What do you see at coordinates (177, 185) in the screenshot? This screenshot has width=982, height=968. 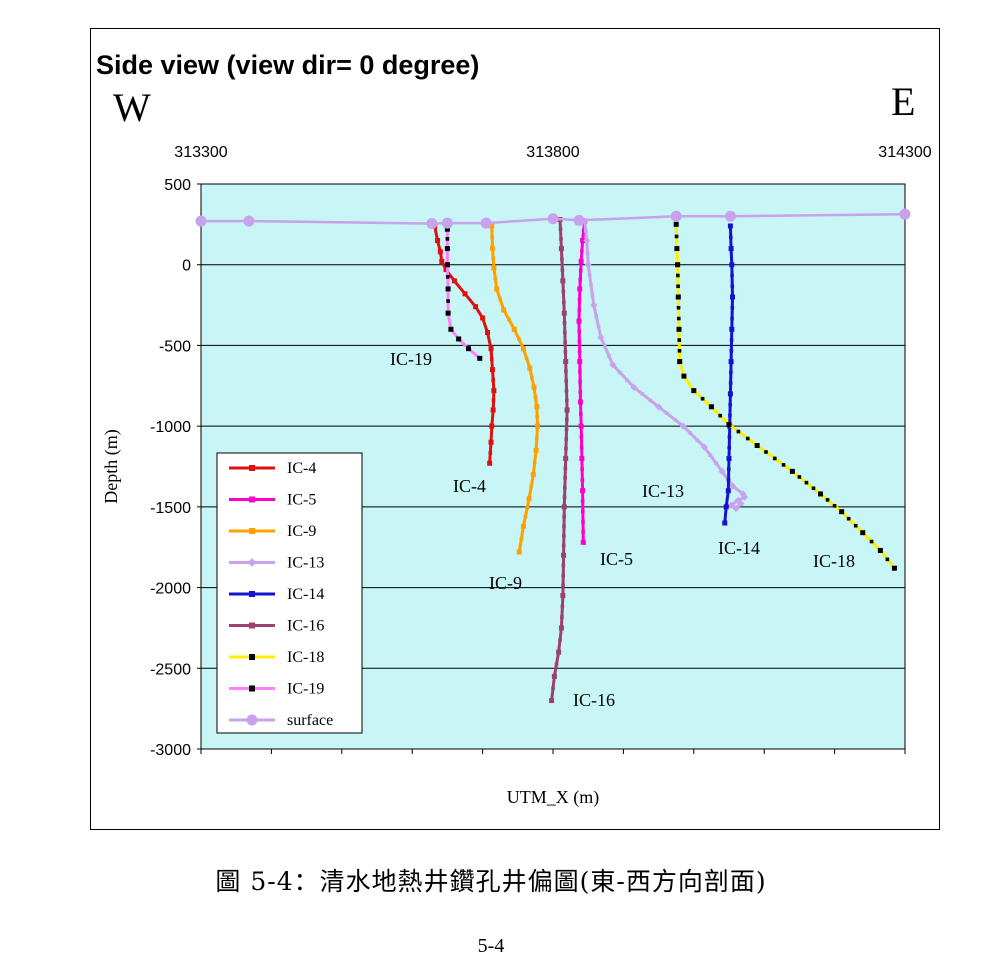 I see `y-tick-label: 500` at bounding box center [177, 185].